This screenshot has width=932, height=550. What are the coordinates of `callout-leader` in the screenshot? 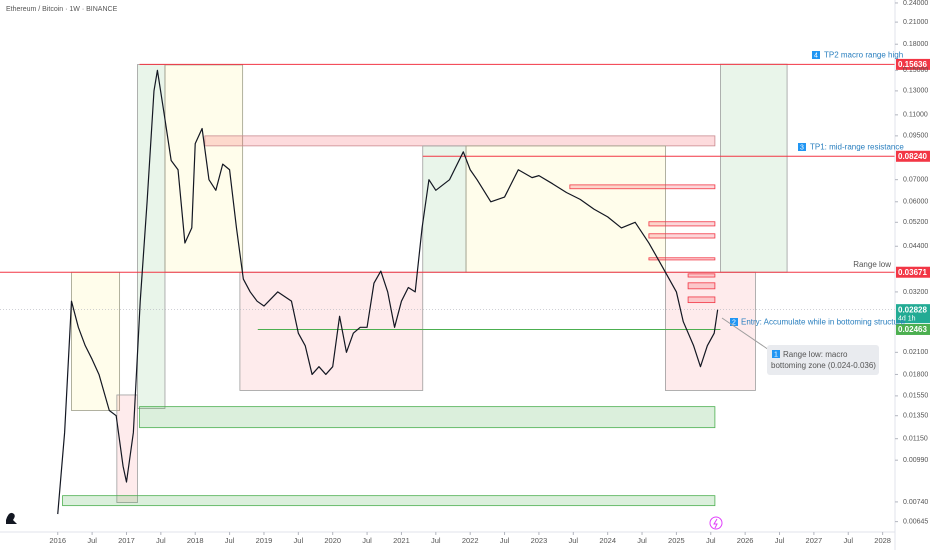 It's located at (747, 335).